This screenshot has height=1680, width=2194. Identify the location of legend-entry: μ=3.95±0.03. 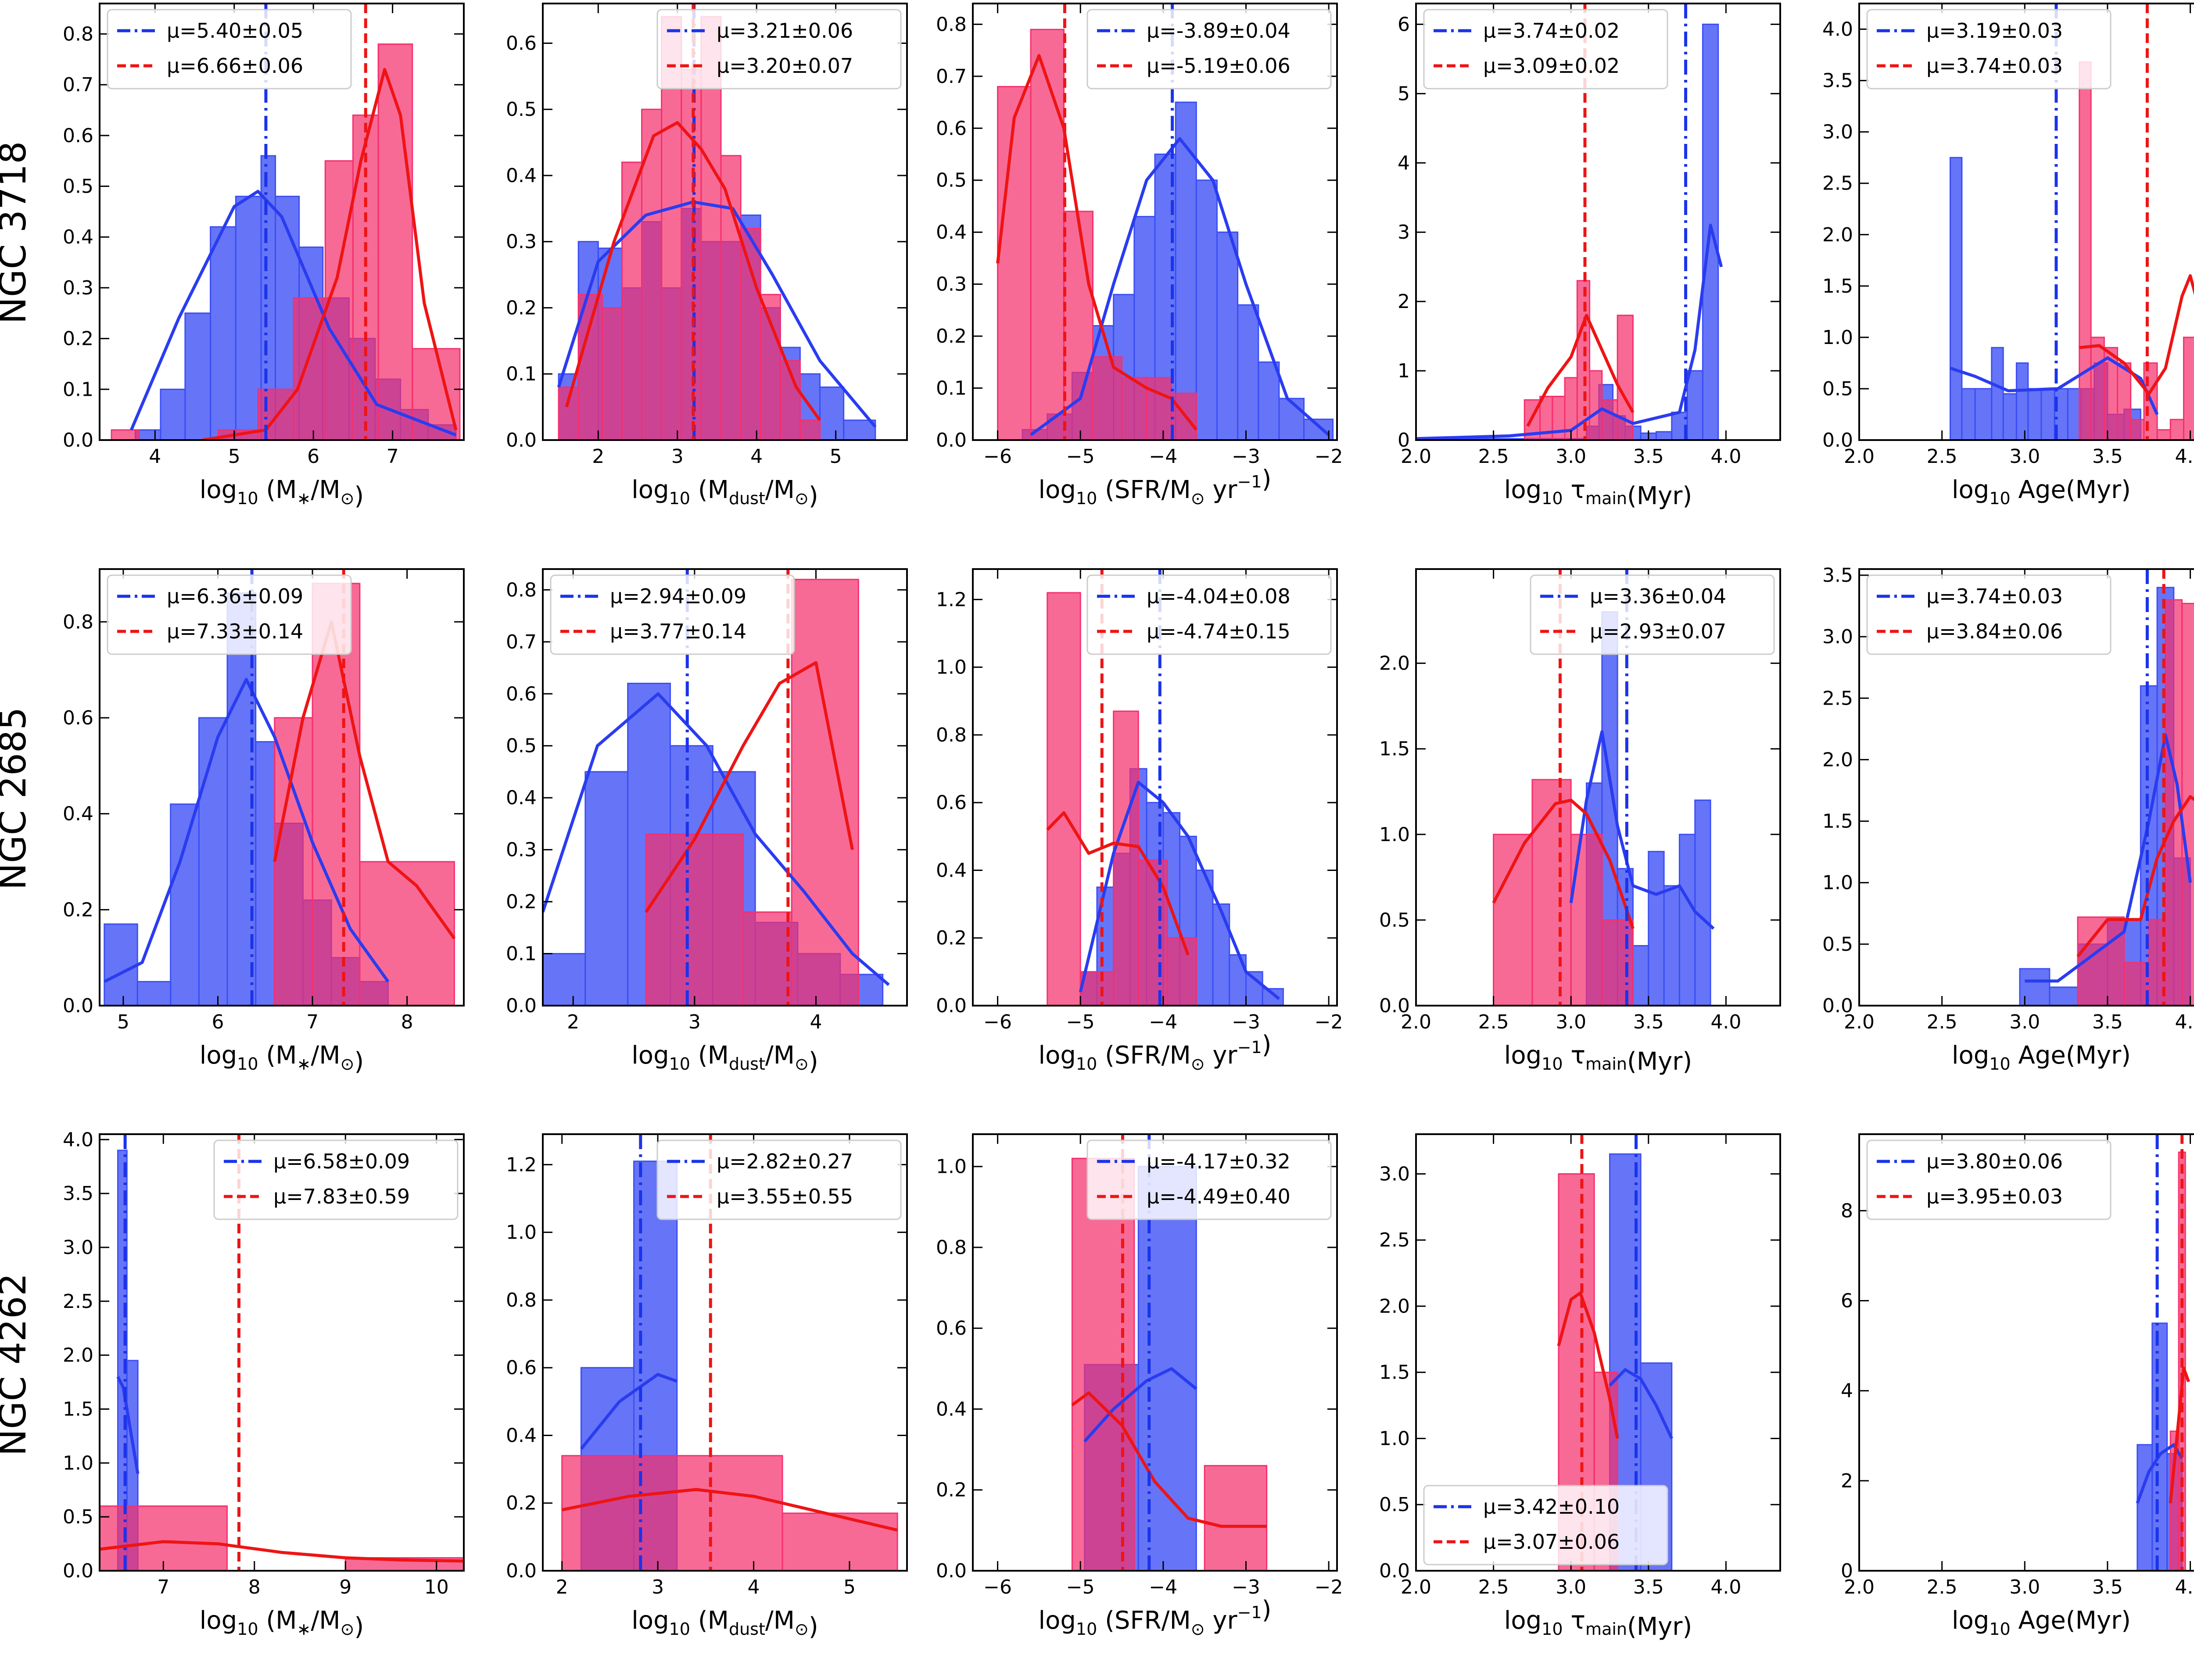
(1994, 1196).